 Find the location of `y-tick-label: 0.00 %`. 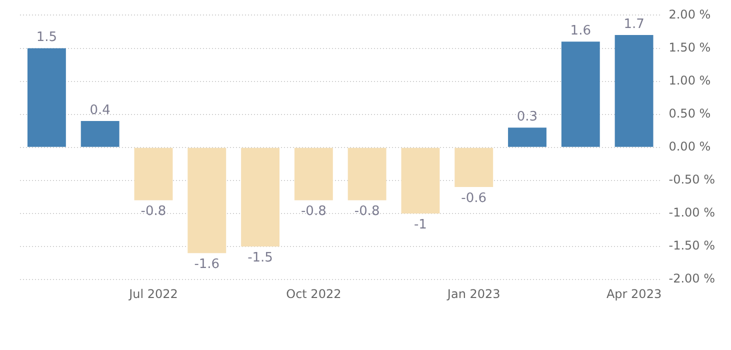

y-tick-label: 0.00 % is located at coordinates (689, 147).